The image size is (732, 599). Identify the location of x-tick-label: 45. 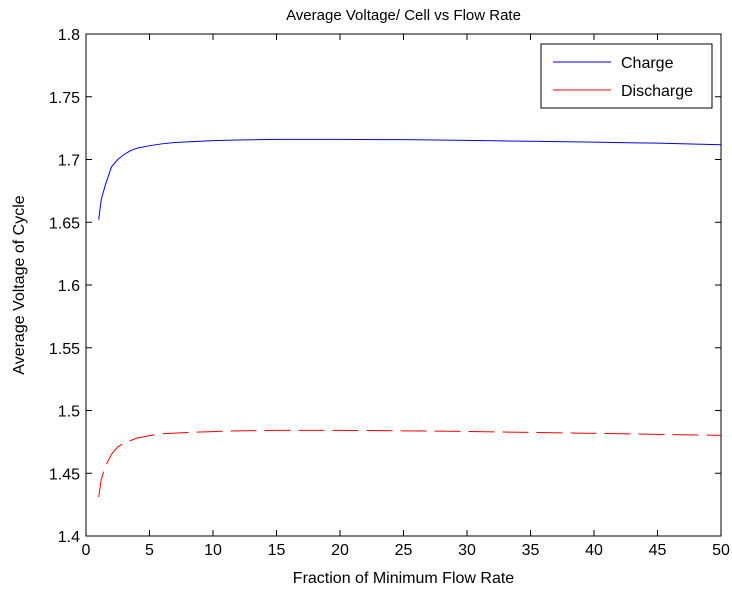
(658, 550).